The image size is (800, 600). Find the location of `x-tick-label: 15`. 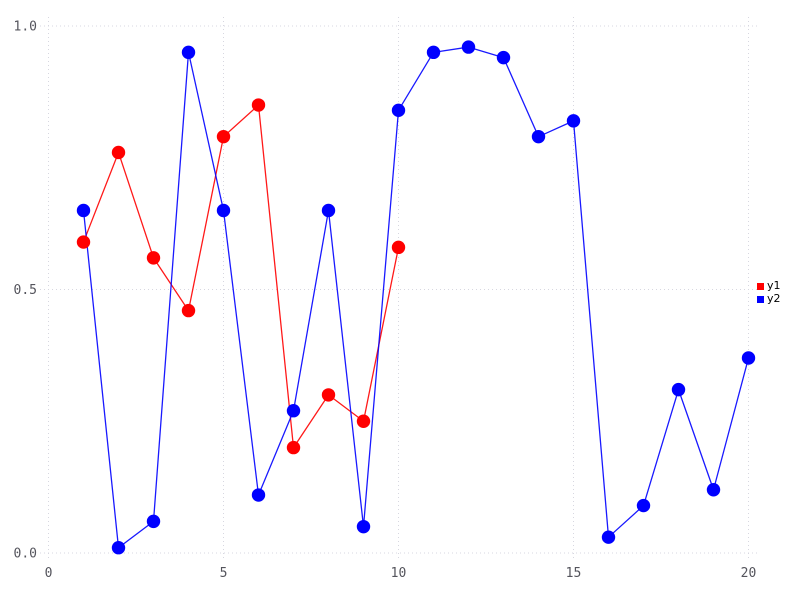

x-tick-label: 15 is located at coordinates (574, 573).